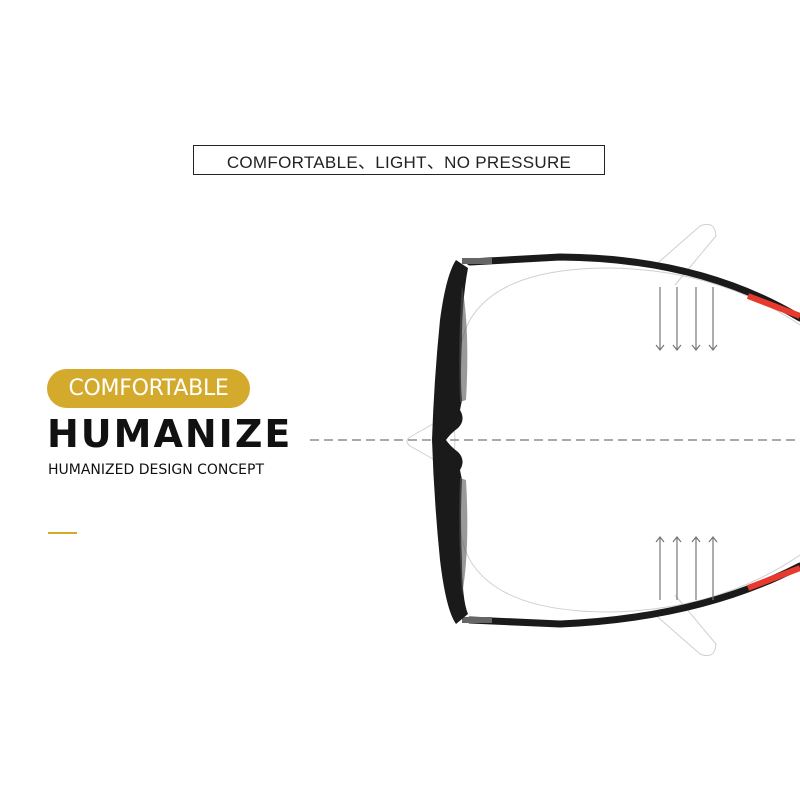 The image size is (800, 800). Describe the element at coordinates (156, 470) in the screenshot. I see `feature-subtitle: HUMANIZED DESIGN CONCEPT` at that location.